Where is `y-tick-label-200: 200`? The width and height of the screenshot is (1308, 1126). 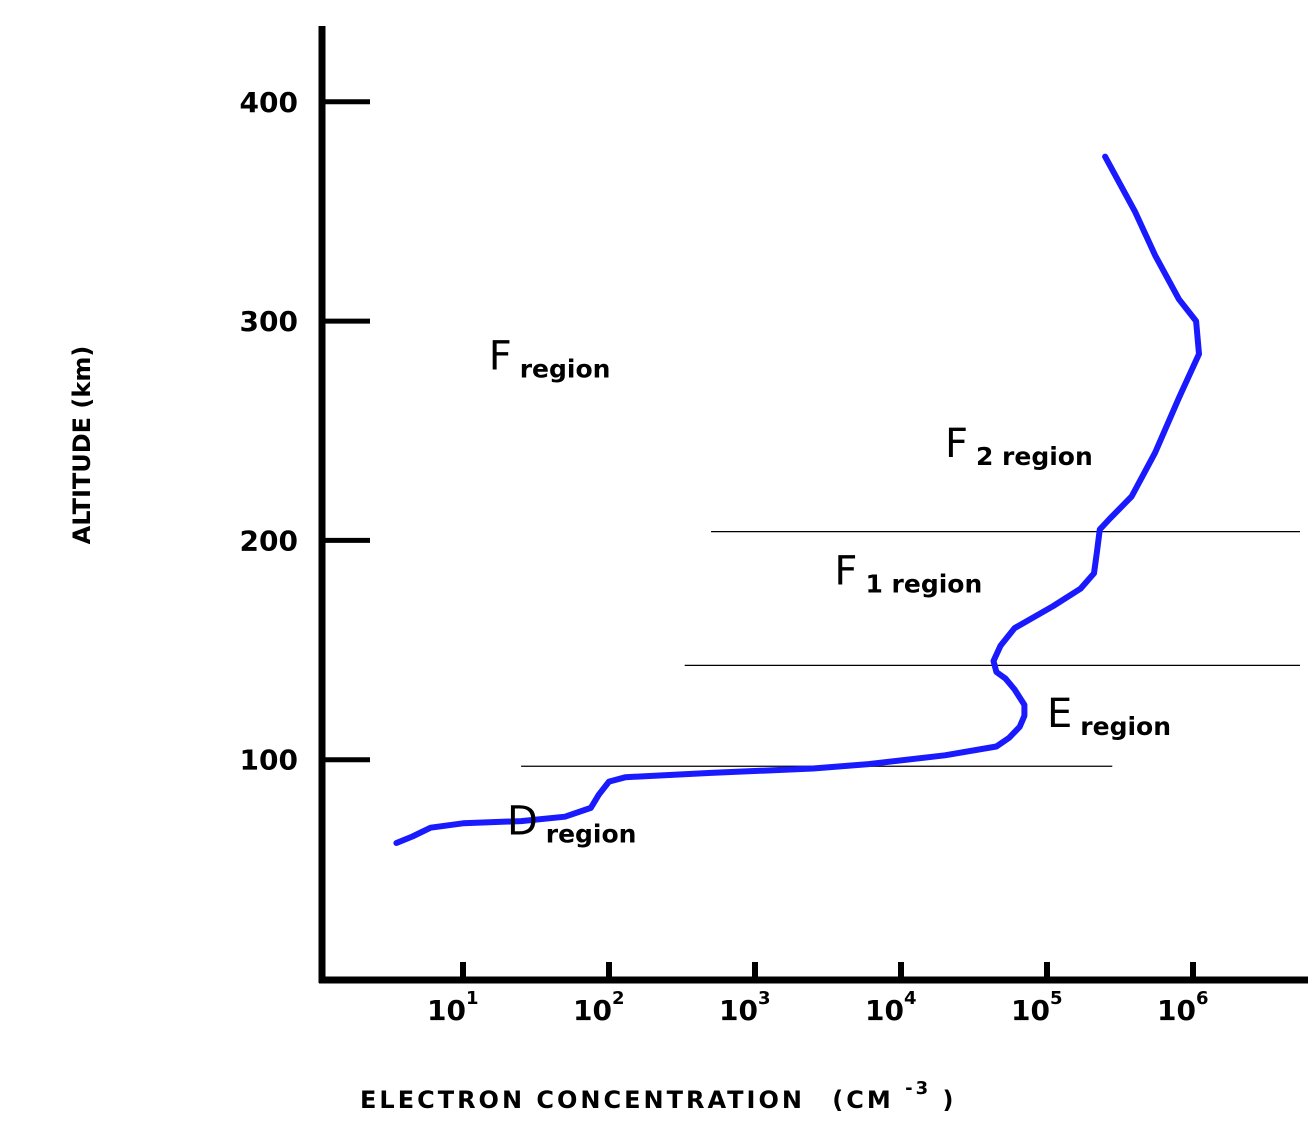 y-tick-label-200: 200 is located at coordinates (269, 540).